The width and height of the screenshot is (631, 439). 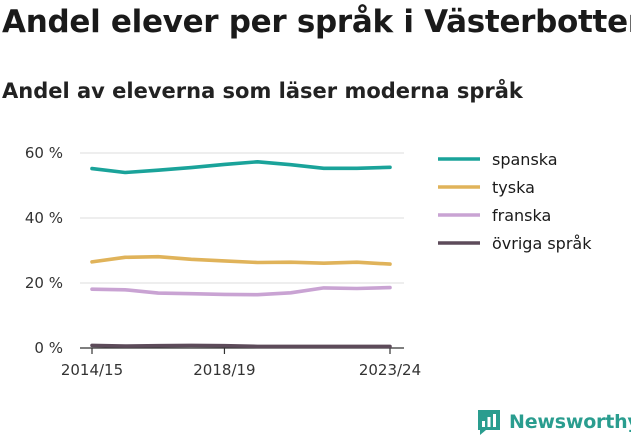 I want to click on y-tick-label: 20 %, so click(x=44, y=283).